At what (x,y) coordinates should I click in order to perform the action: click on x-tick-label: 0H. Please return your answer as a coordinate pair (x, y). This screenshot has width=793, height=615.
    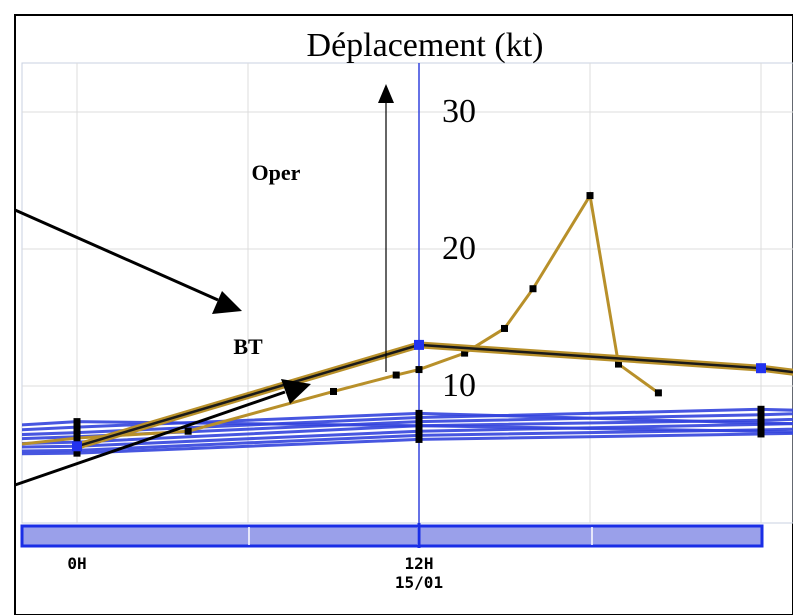
    Looking at the image, I should click on (76, 563).